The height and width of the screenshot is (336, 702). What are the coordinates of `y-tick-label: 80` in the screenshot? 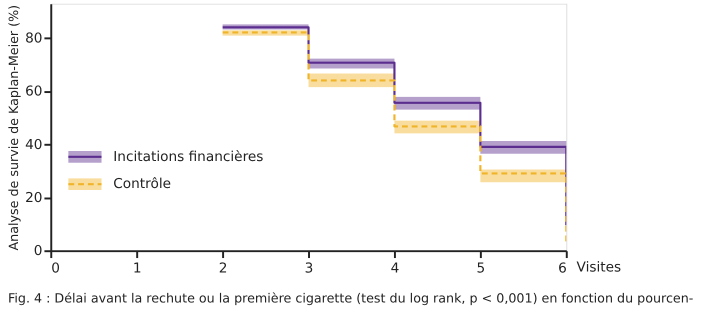 It's located at (33, 38).